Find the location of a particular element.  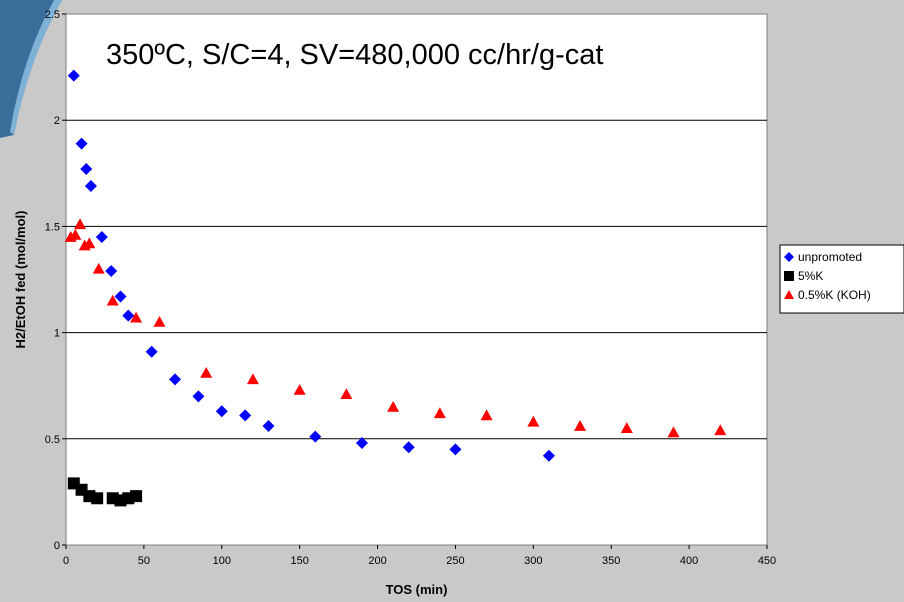

x-axis-ticks: 0 50 100 150 200 250 300 350 400 450 is located at coordinates (419, 556).